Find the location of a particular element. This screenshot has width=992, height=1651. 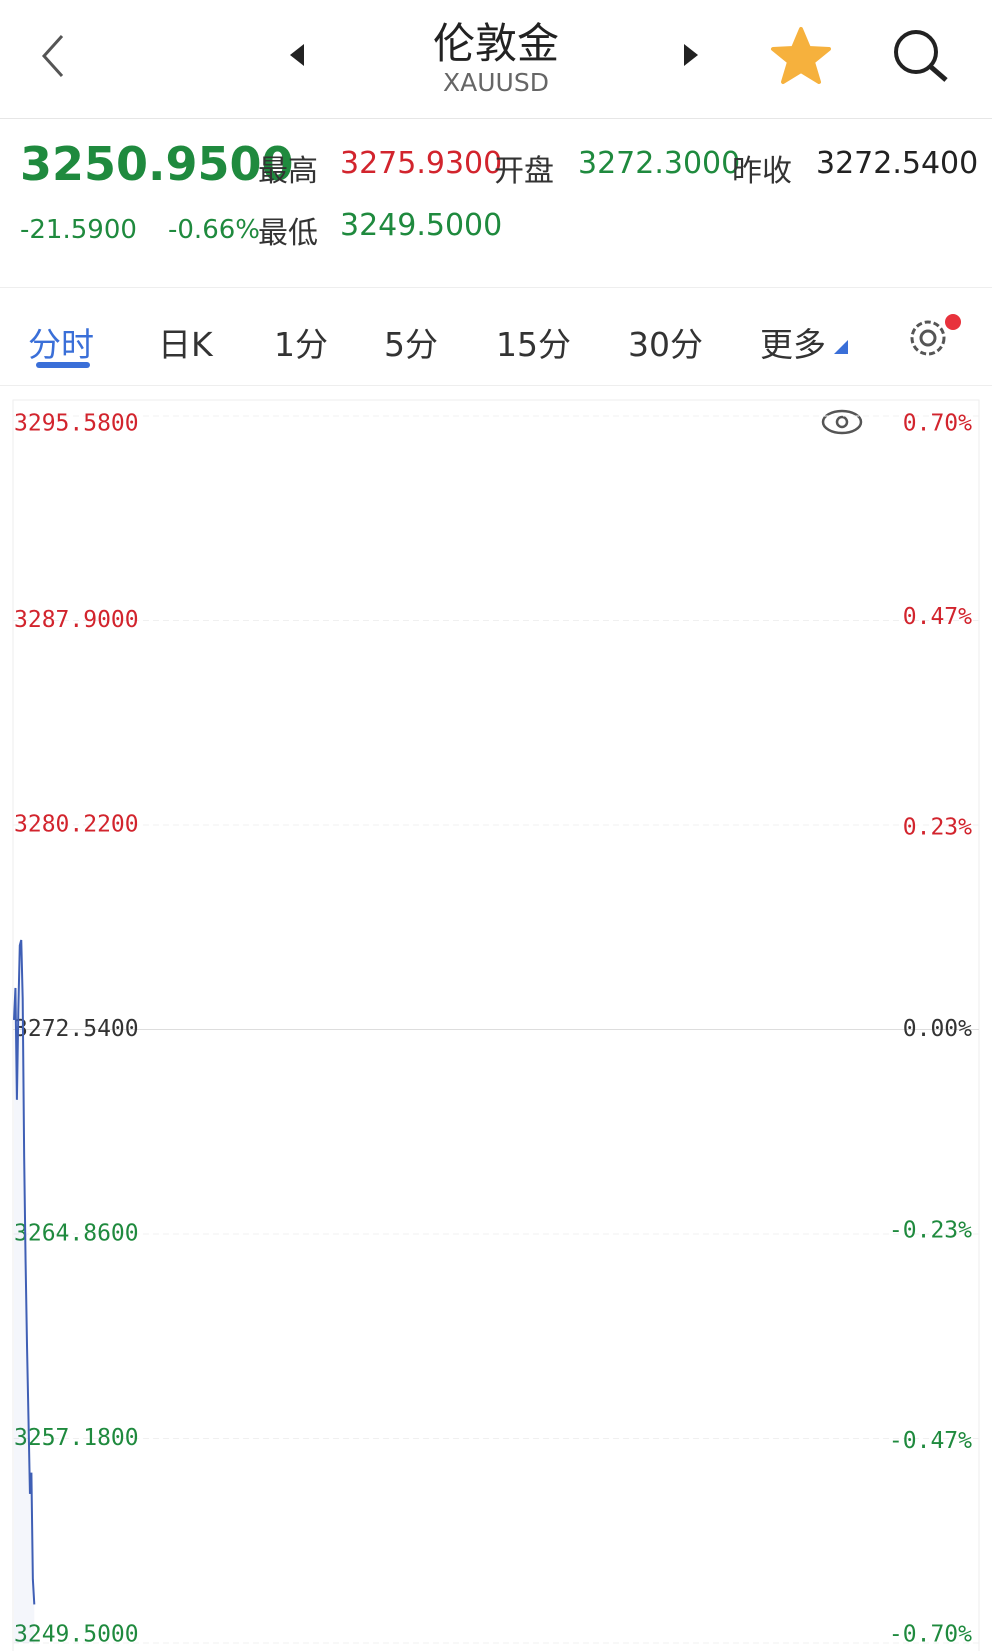

high-label: 最高 is located at coordinates (288, 171).